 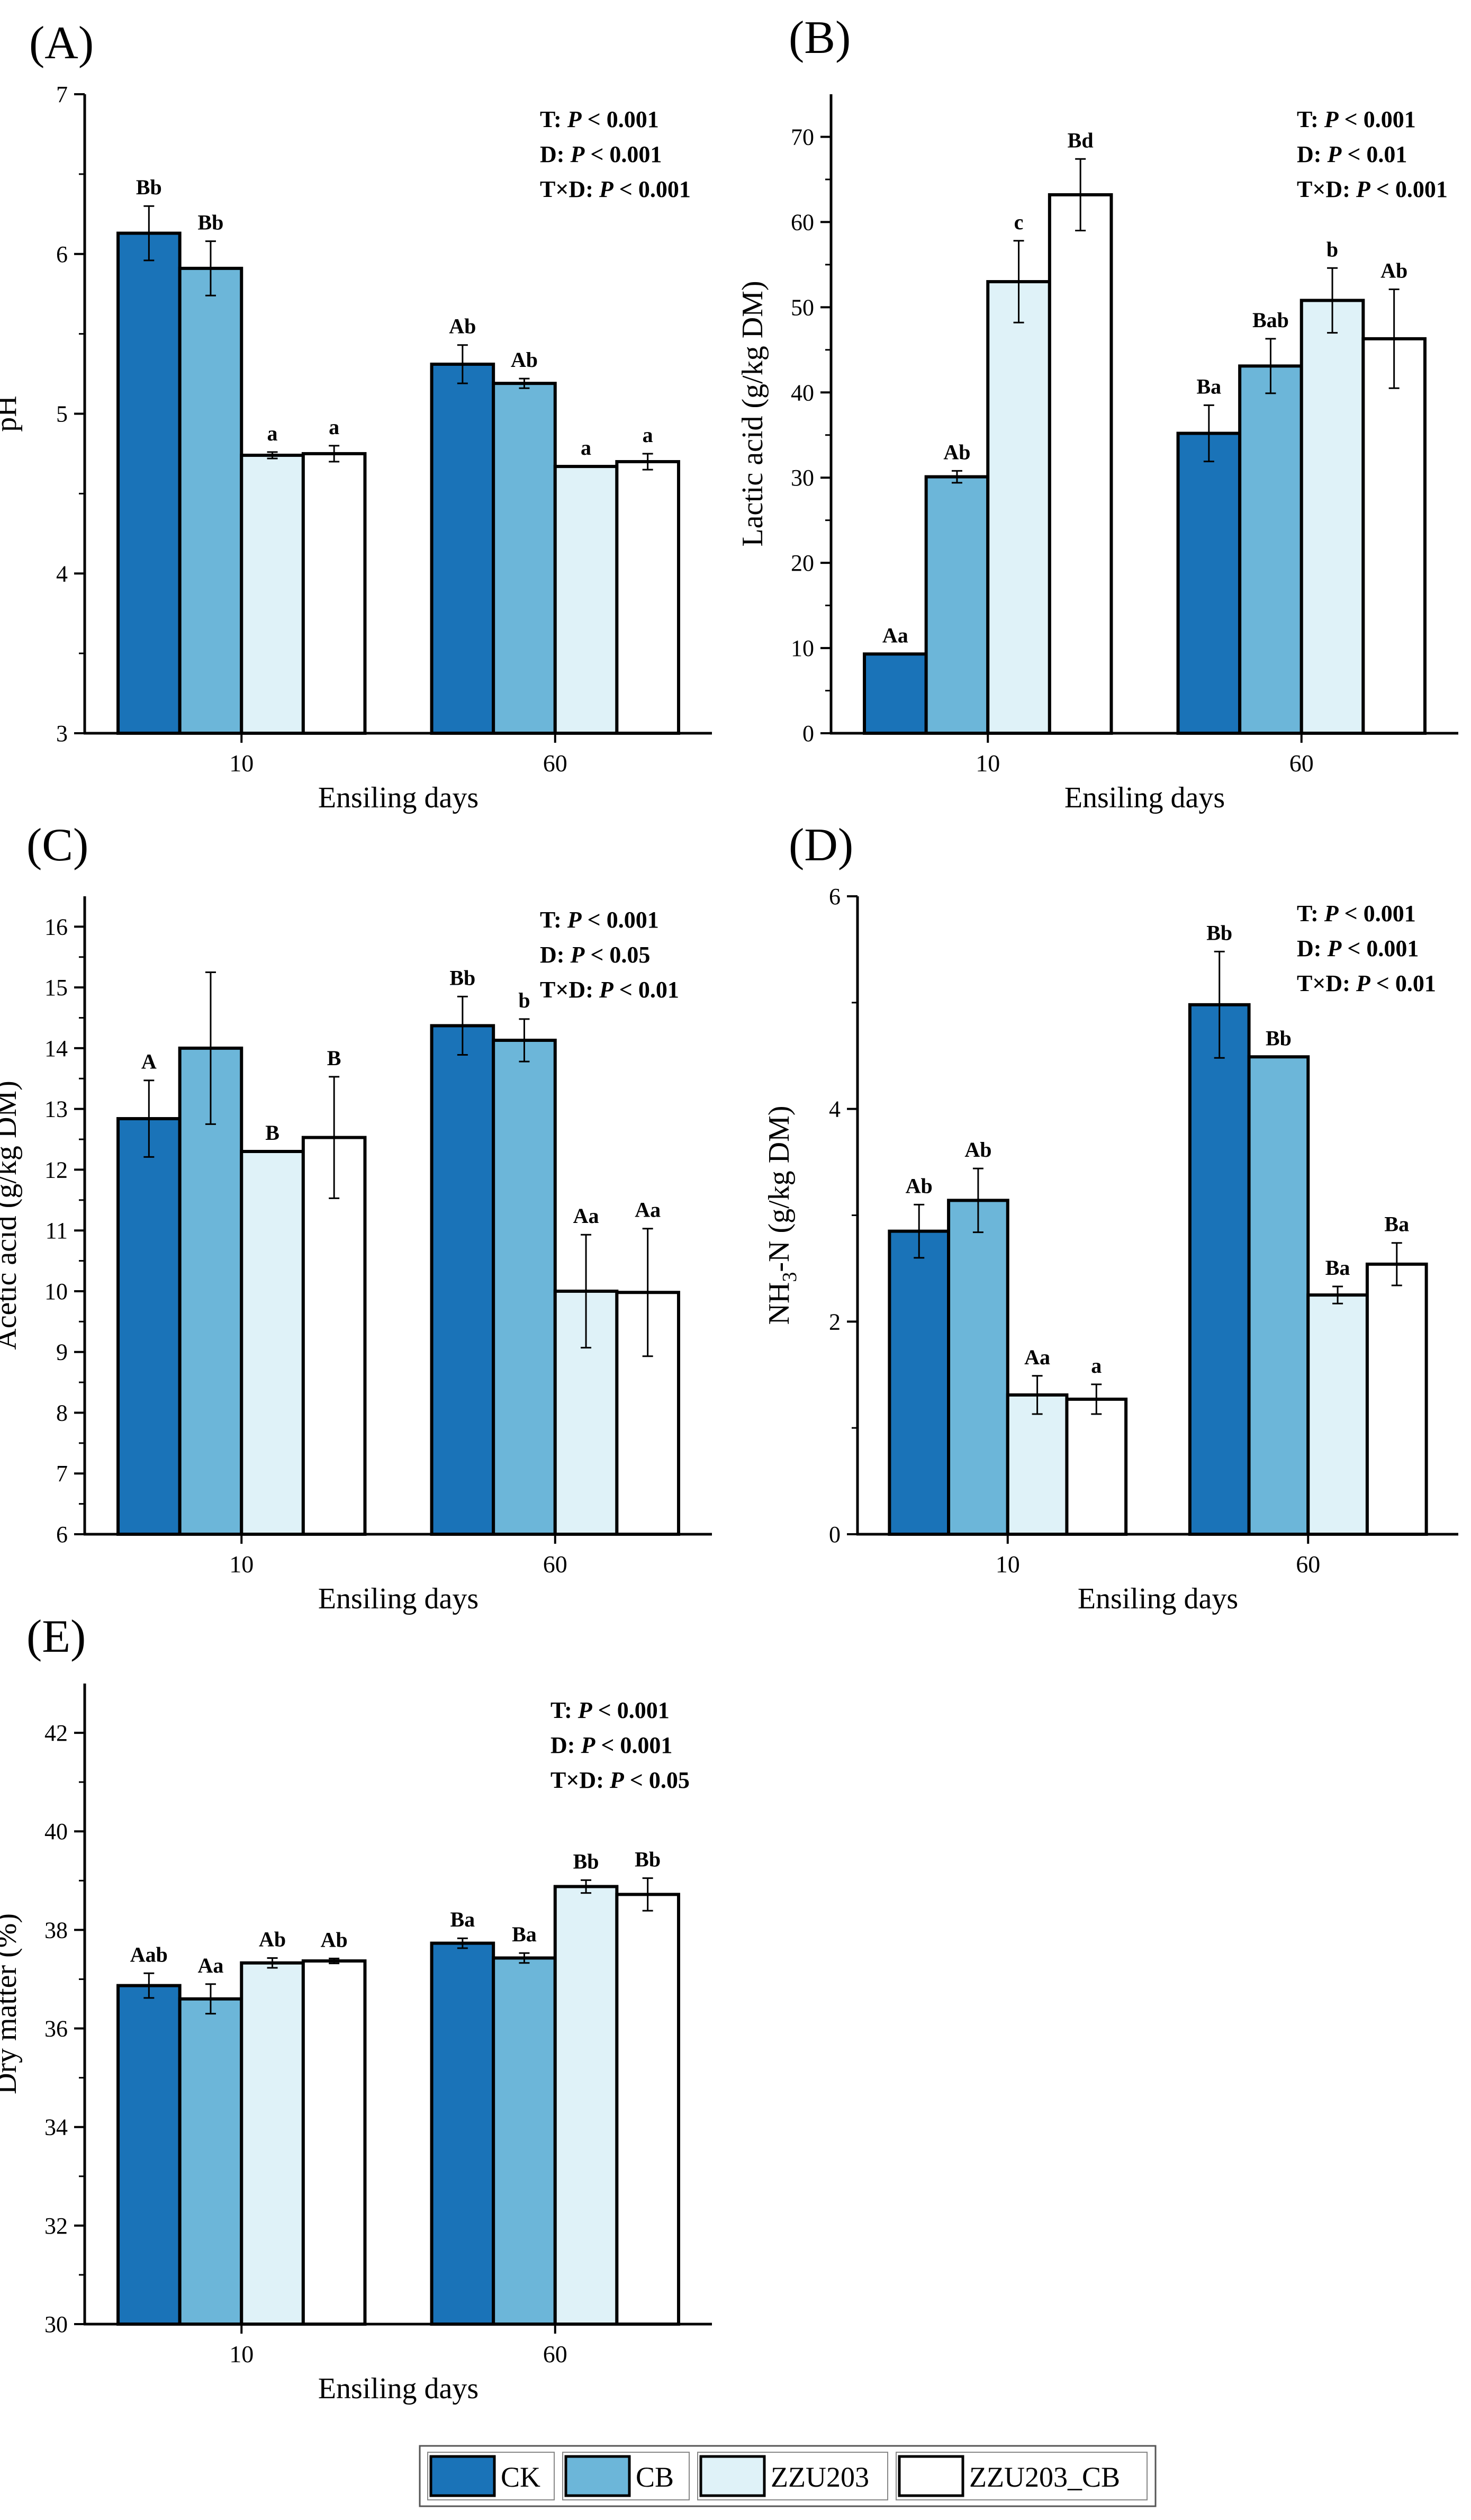 What do you see at coordinates (802, 307) in the screenshot?
I see `y-tick-label: 50` at bounding box center [802, 307].